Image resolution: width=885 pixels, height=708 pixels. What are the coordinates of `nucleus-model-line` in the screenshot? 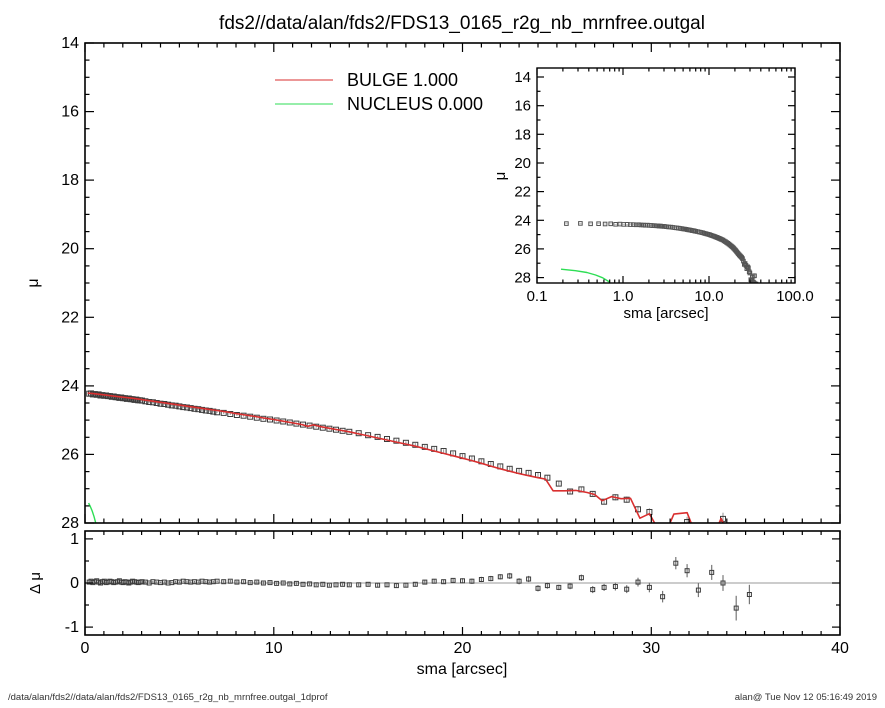 It's located at (92, 512).